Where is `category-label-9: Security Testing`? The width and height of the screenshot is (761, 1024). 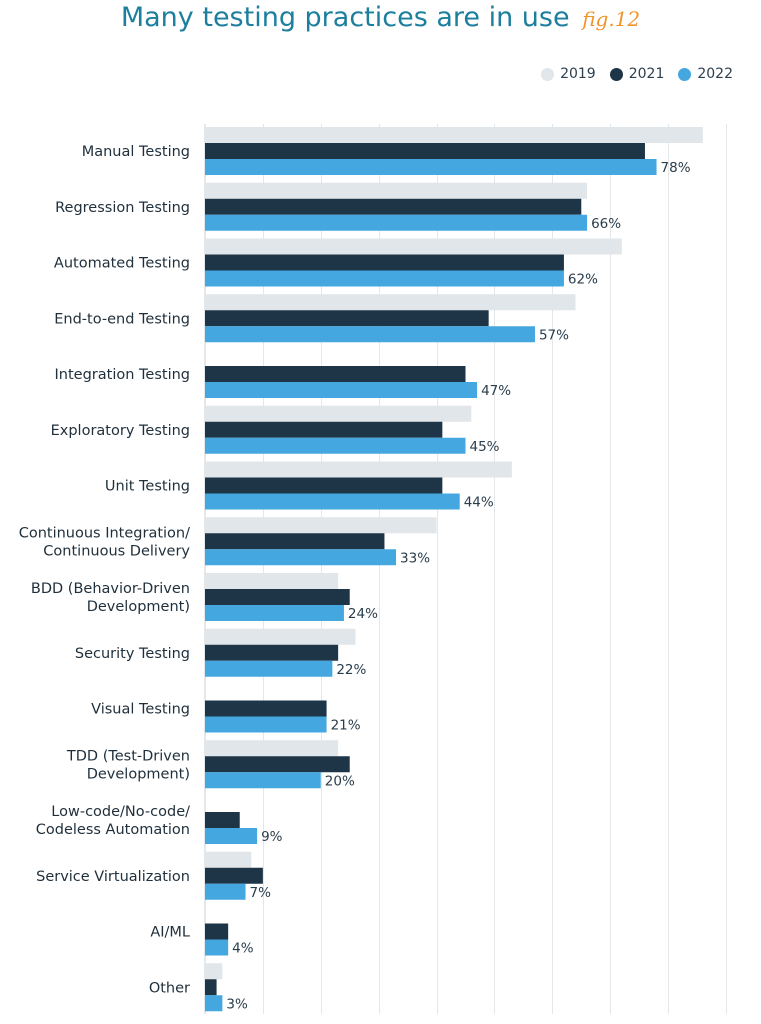 category-label-9: Security Testing is located at coordinates (132, 654).